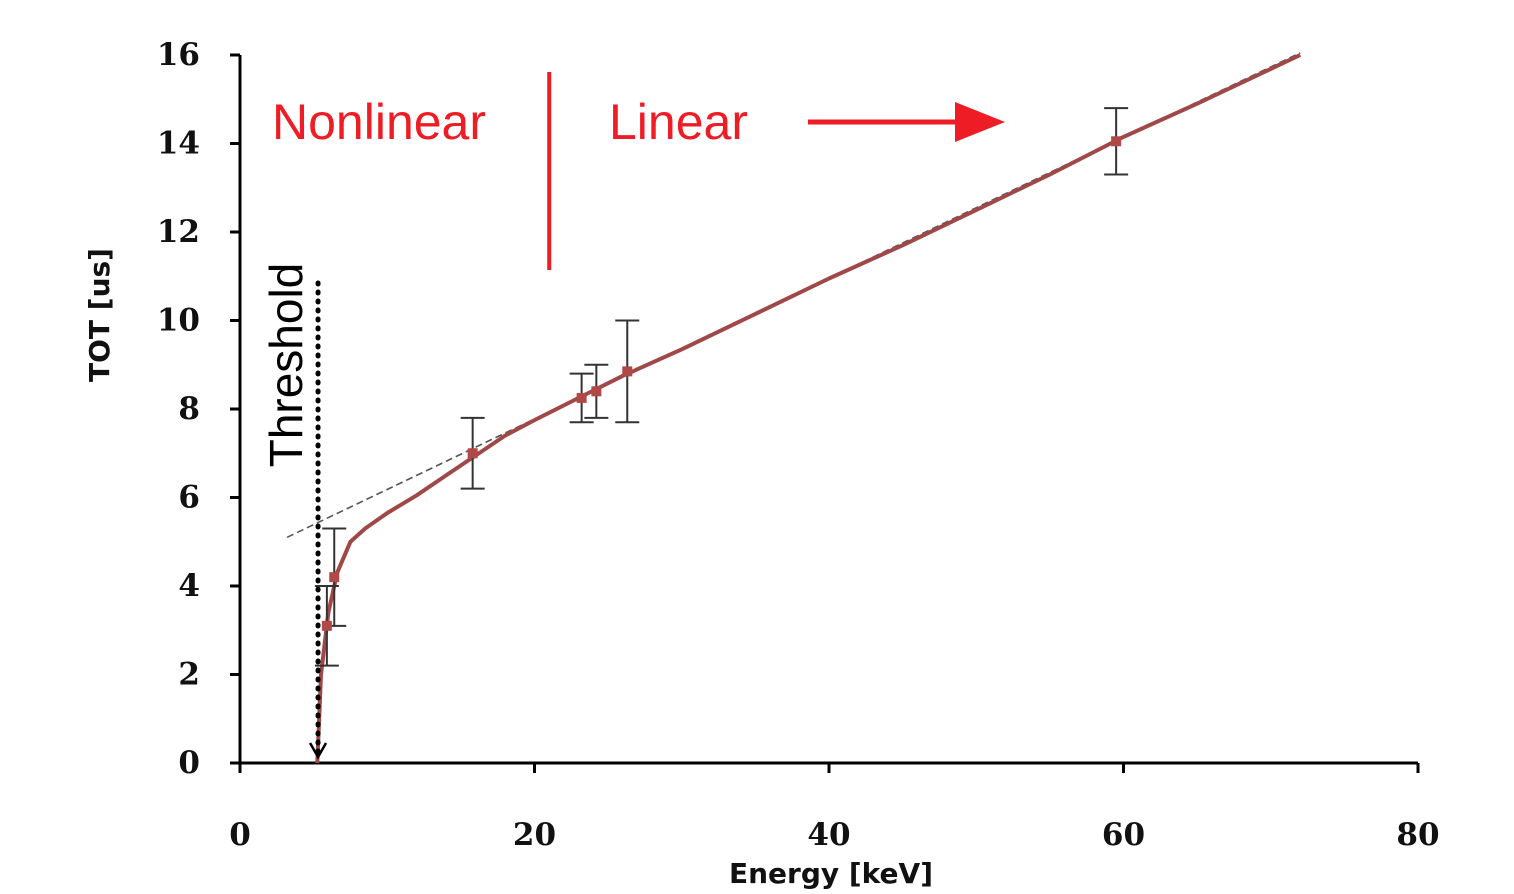 This screenshot has height=894, width=1514. What do you see at coordinates (834, 808) in the screenshot?
I see `x-ticks: 0 20 40 60 80` at bounding box center [834, 808].